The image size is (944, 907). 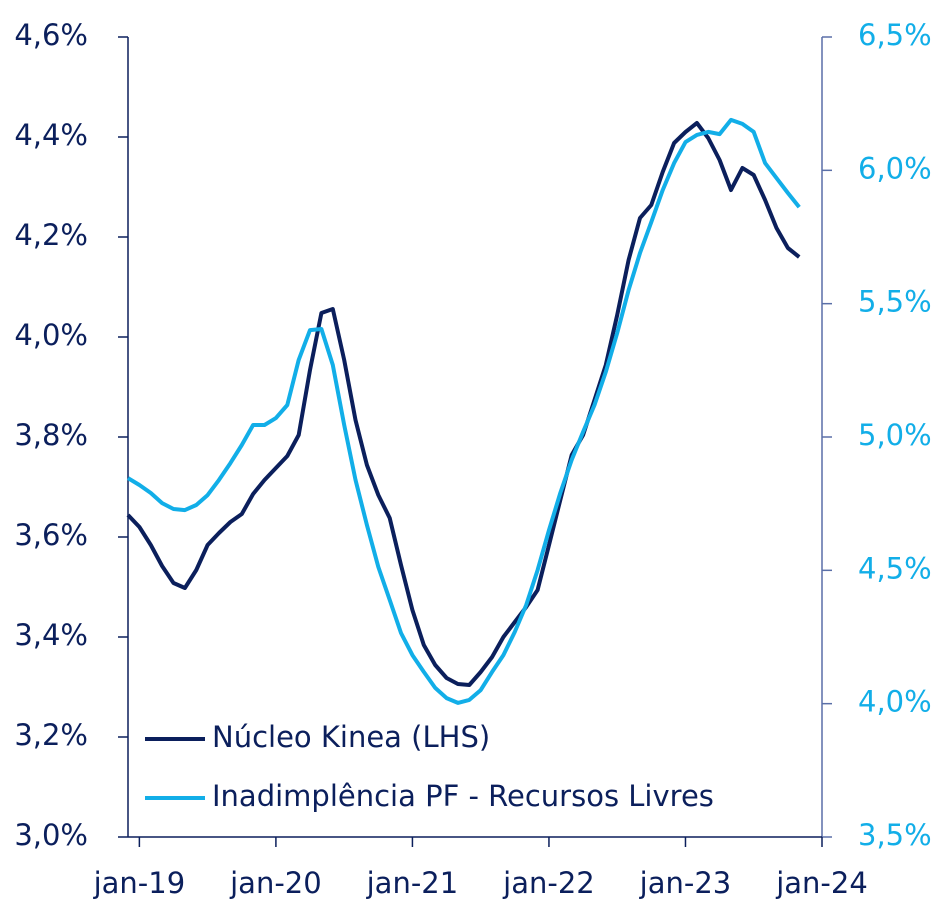 What do you see at coordinates (275, 883) in the screenshot?
I see `x-tick-label: jan-20` at bounding box center [275, 883].